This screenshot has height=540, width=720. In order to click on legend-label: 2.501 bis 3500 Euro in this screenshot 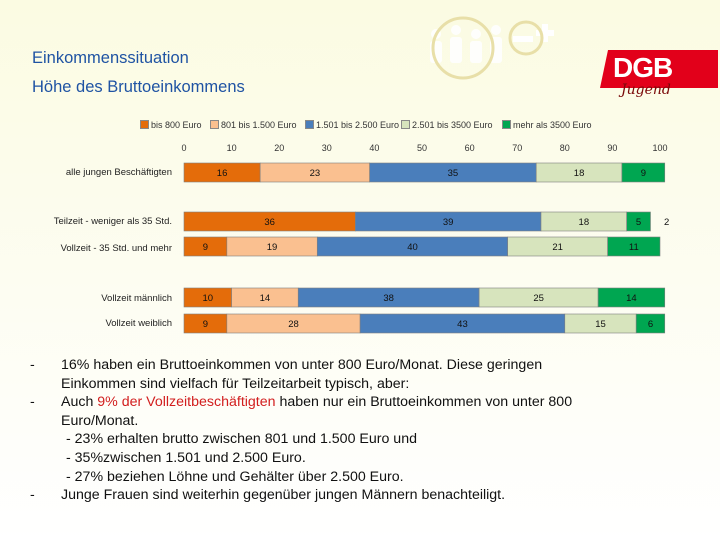, I will do `click(452, 125)`.